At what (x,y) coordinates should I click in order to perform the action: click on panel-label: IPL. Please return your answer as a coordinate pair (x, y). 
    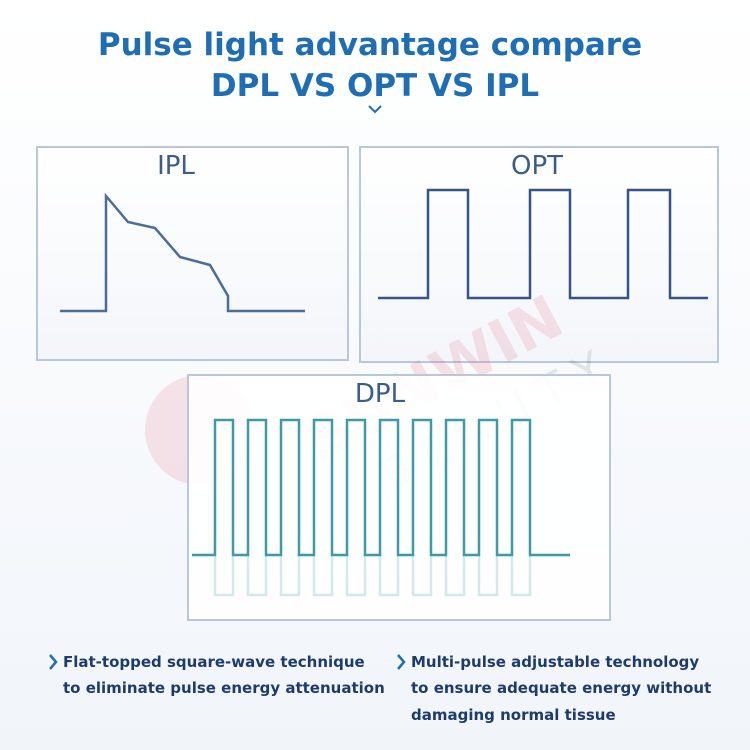
    Looking at the image, I should click on (176, 166).